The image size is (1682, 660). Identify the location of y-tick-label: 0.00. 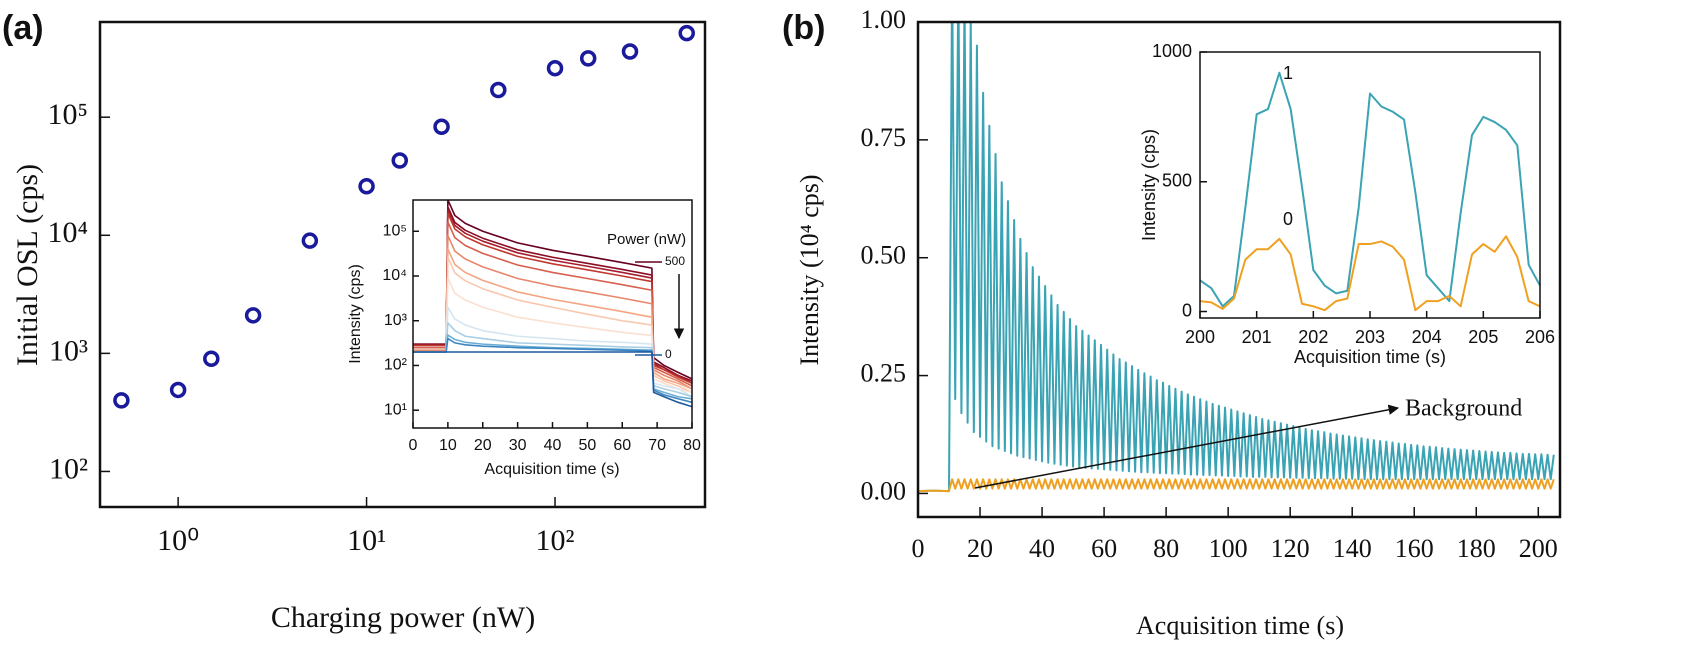
(884, 490).